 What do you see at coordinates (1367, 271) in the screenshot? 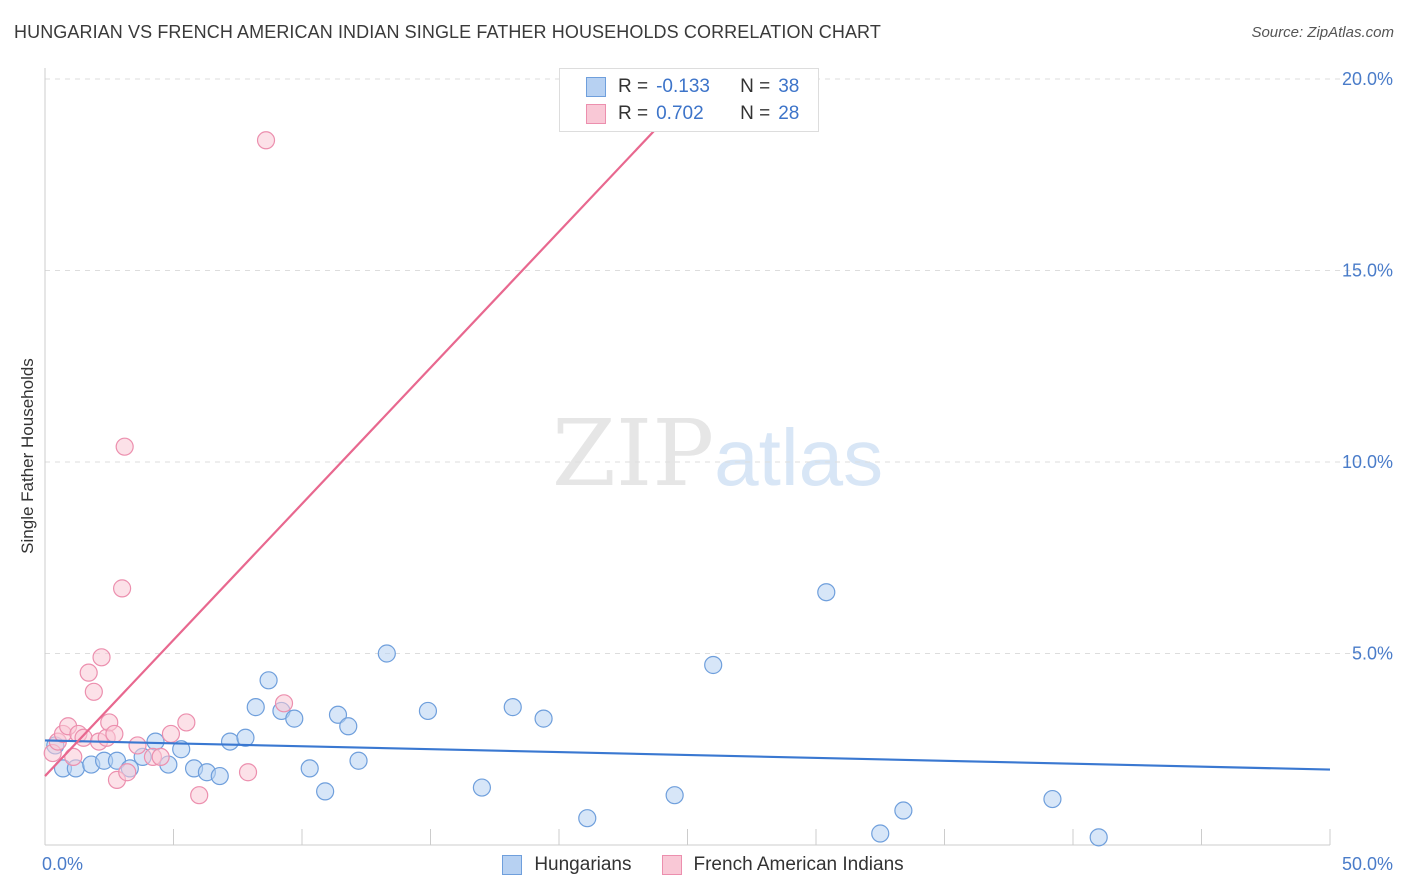
I see `y-tick-label: 15.0%` at bounding box center [1367, 271].